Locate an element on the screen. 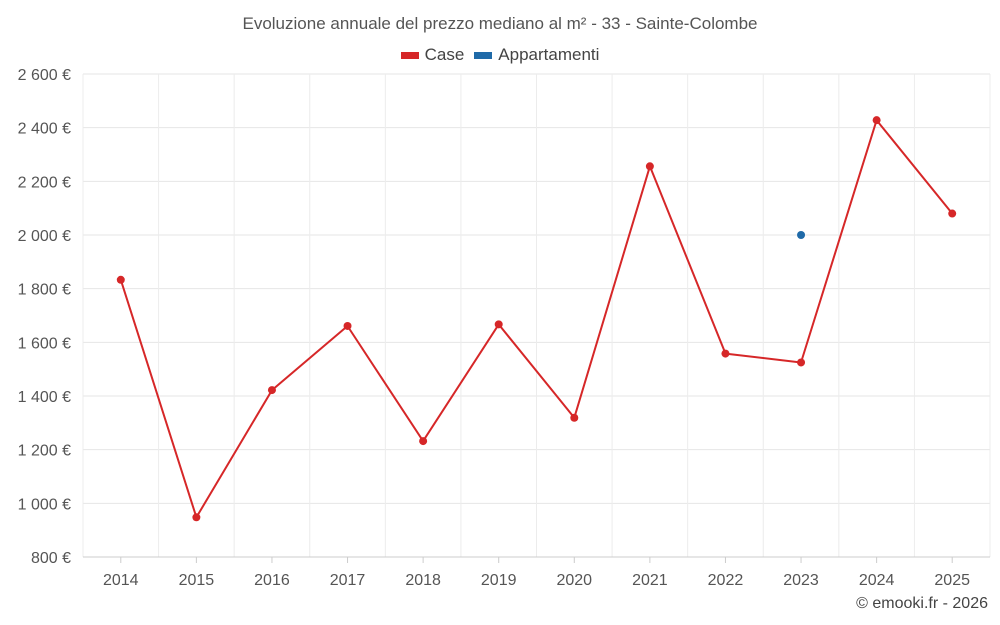  data-point-case-2022 is located at coordinates (725, 353).